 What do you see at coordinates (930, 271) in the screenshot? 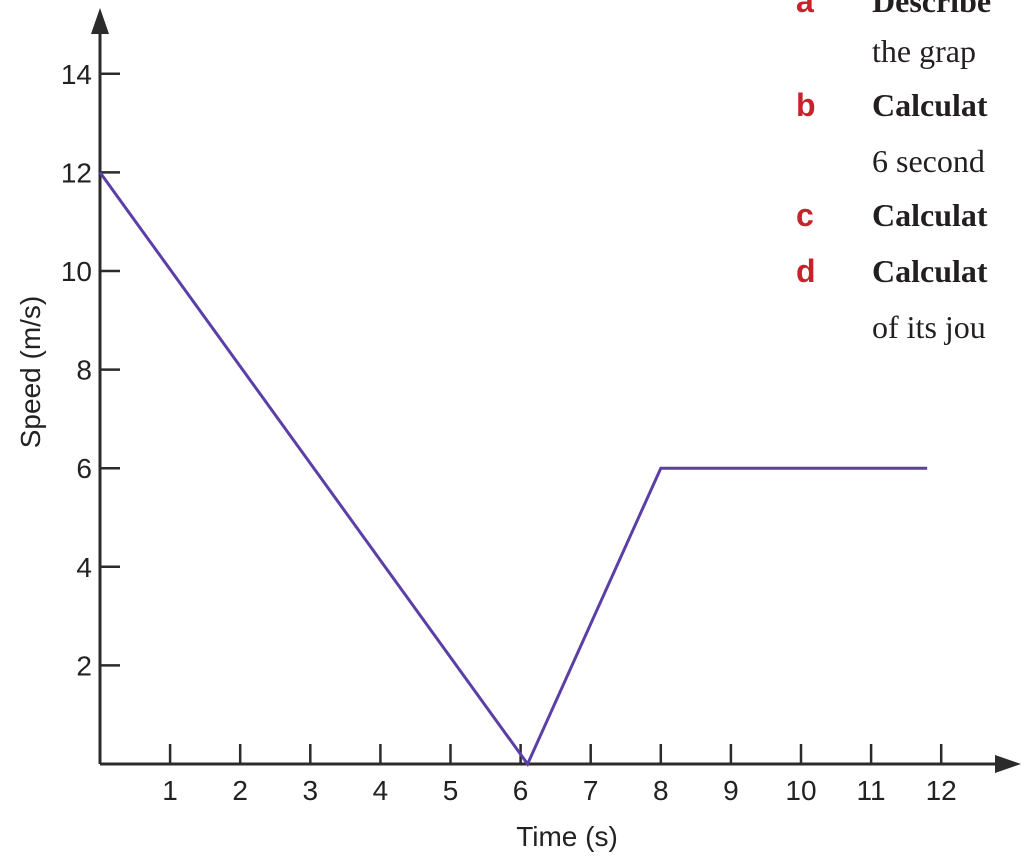
I see `question-d-line-1: Calculat` at bounding box center [930, 271].